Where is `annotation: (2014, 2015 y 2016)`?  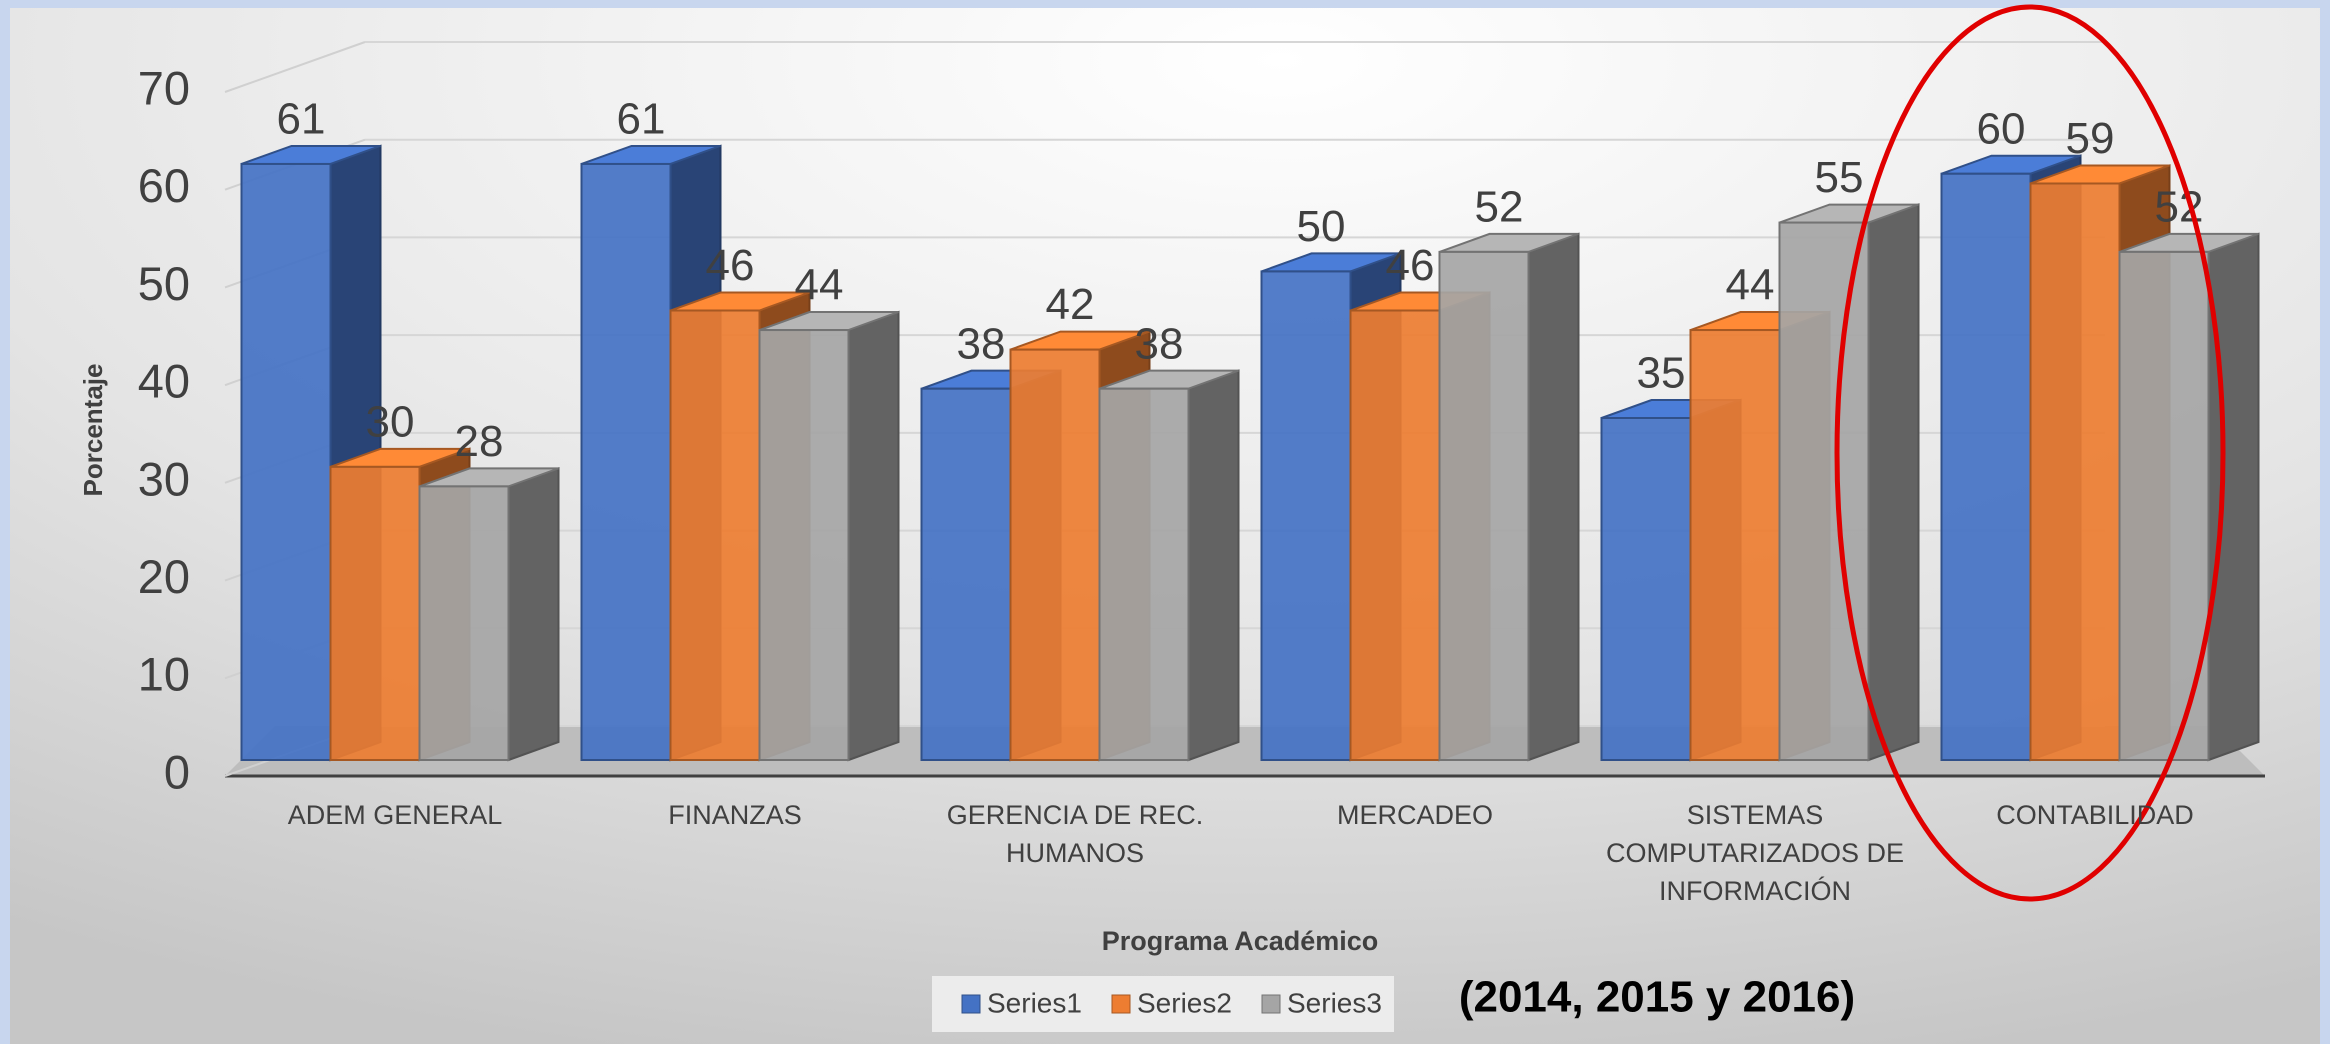
annotation: (2014, 2015 y 2016) is located at coordinates (1657, 997).